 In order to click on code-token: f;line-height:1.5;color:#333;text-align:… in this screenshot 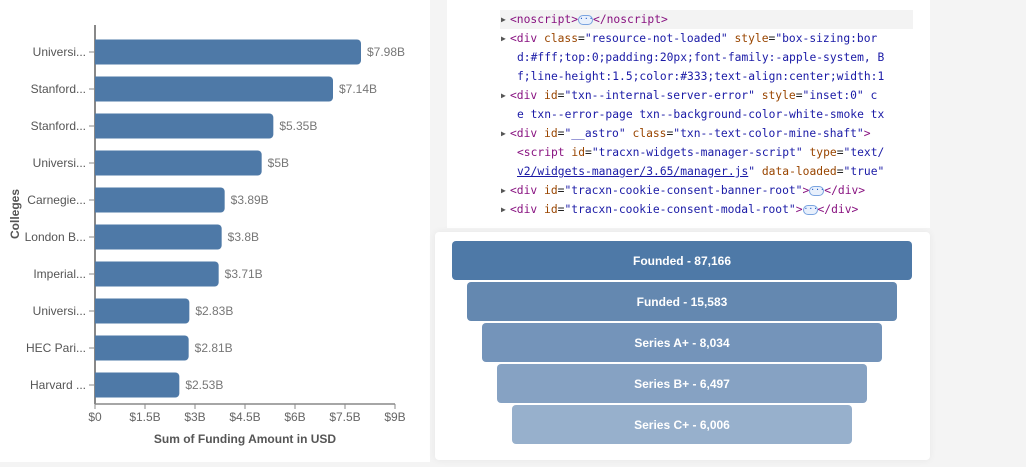, I will do `click(701, 76)`.